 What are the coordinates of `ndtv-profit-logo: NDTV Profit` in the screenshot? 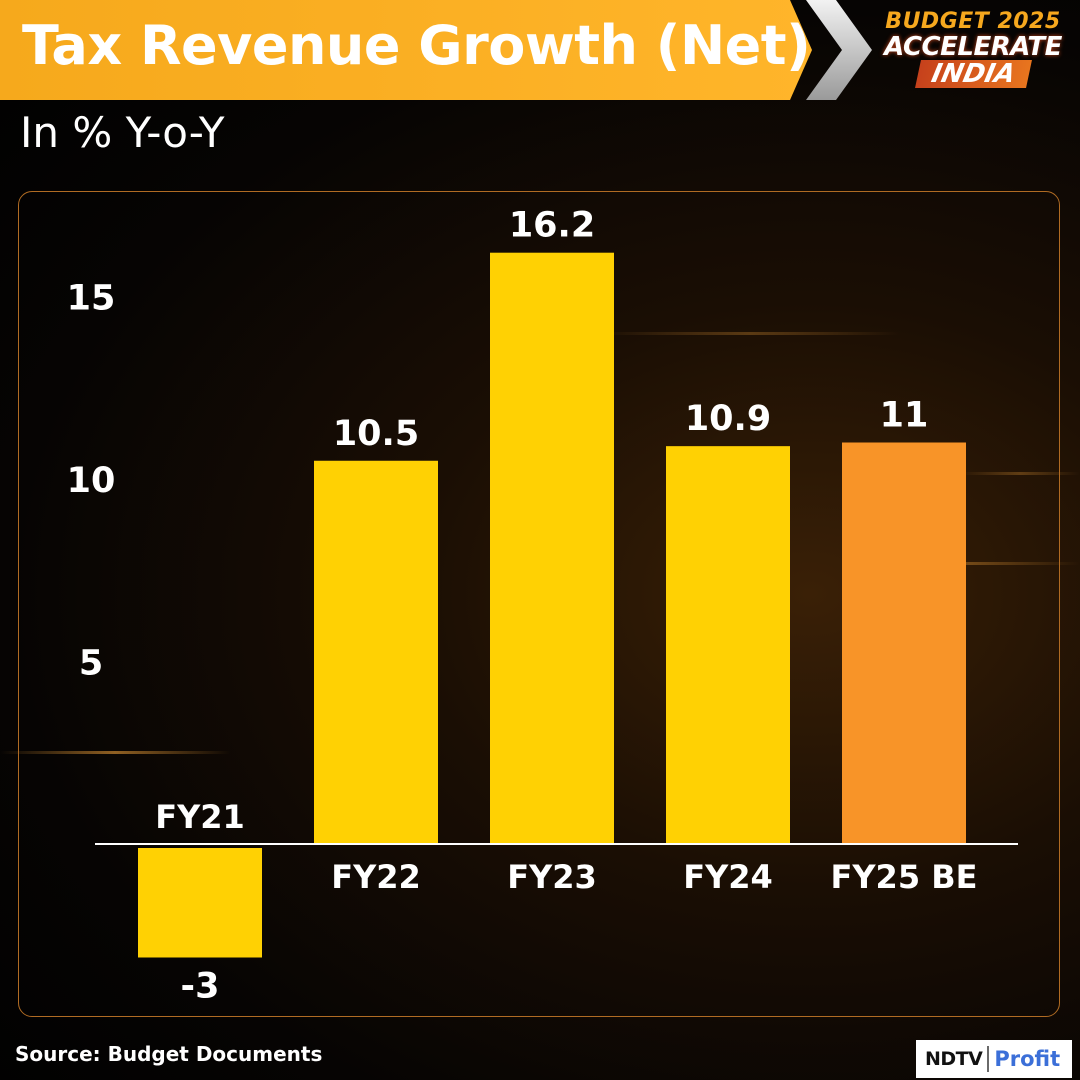 It's located at (994, 1059).